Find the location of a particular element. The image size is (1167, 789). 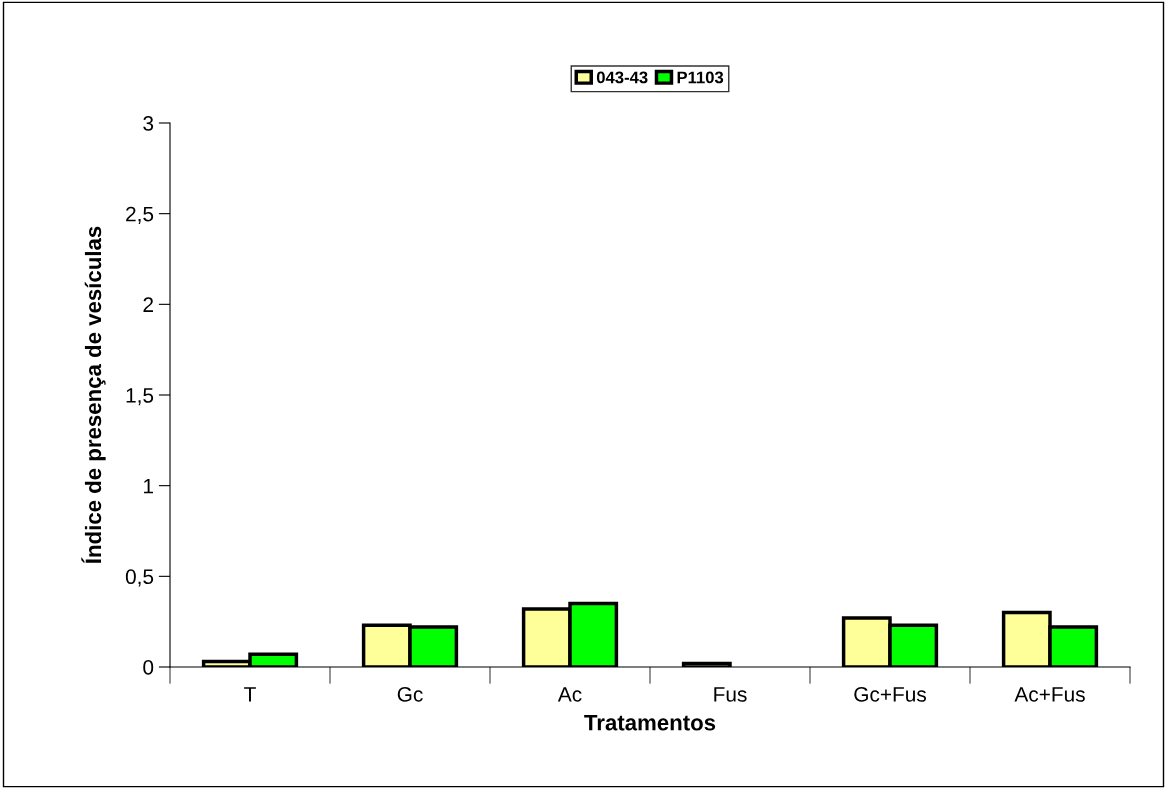

y-tick-label: 1 is located at coordinates (149, 486).